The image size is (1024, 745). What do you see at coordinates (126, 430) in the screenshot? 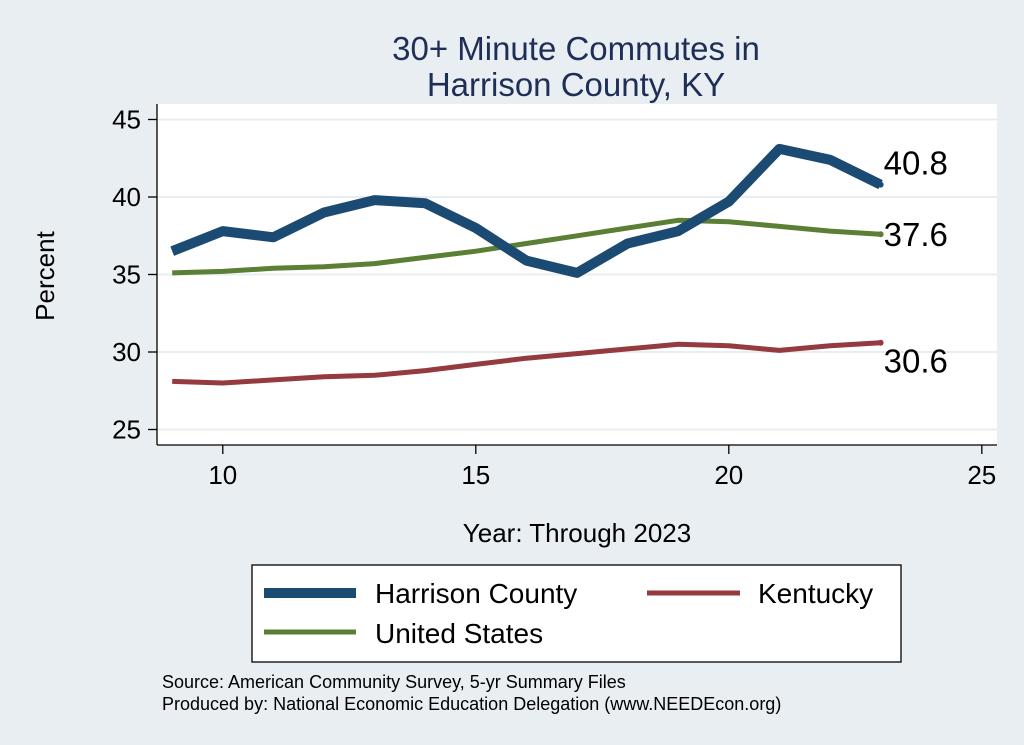
I see `y-tick-label-25: 25` at bounding box center [126, 430].